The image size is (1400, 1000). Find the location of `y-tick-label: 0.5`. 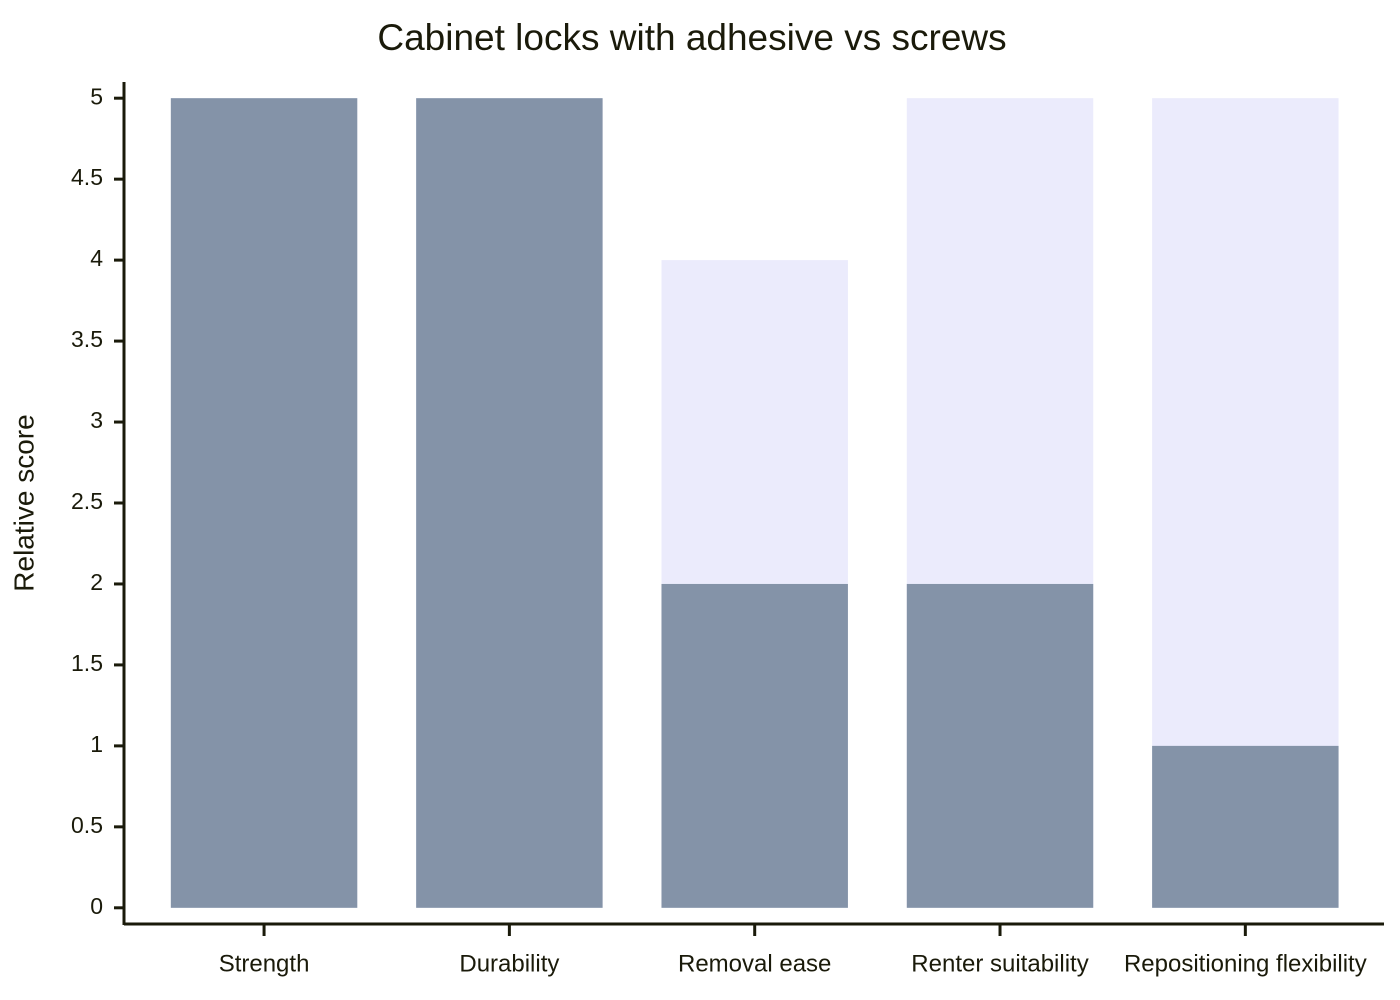

y-tick-label: 0.5 is located at coordinates (87, 825).